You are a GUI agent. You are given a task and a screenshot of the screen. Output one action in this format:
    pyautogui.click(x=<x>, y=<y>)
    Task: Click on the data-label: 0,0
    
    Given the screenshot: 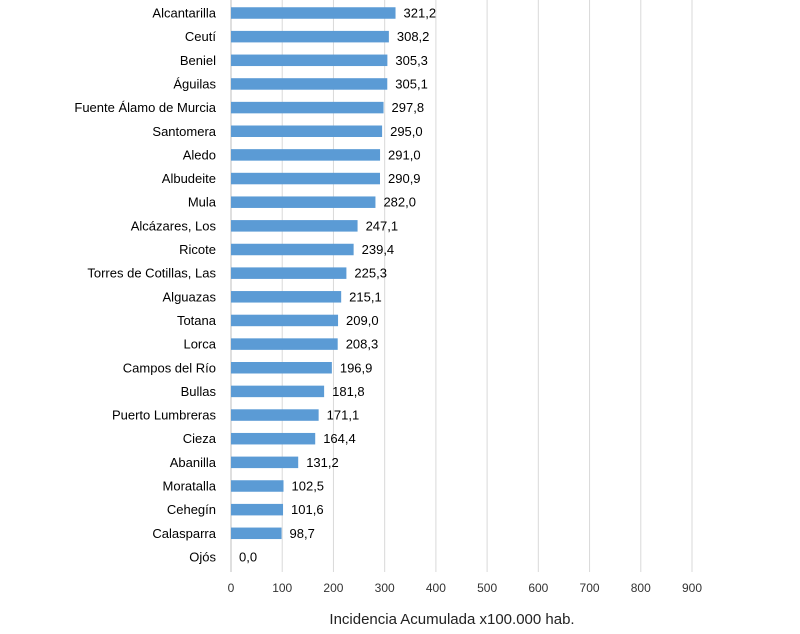 What is the action you would take?
    pyautogui.click(x=248, y=556)
    